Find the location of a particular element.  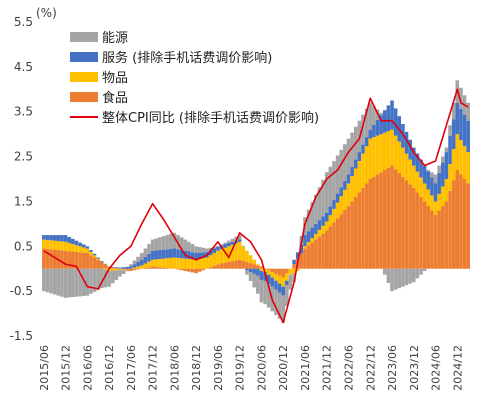

x-tick-label: 2022/12 is located at coordinates (370, 368).